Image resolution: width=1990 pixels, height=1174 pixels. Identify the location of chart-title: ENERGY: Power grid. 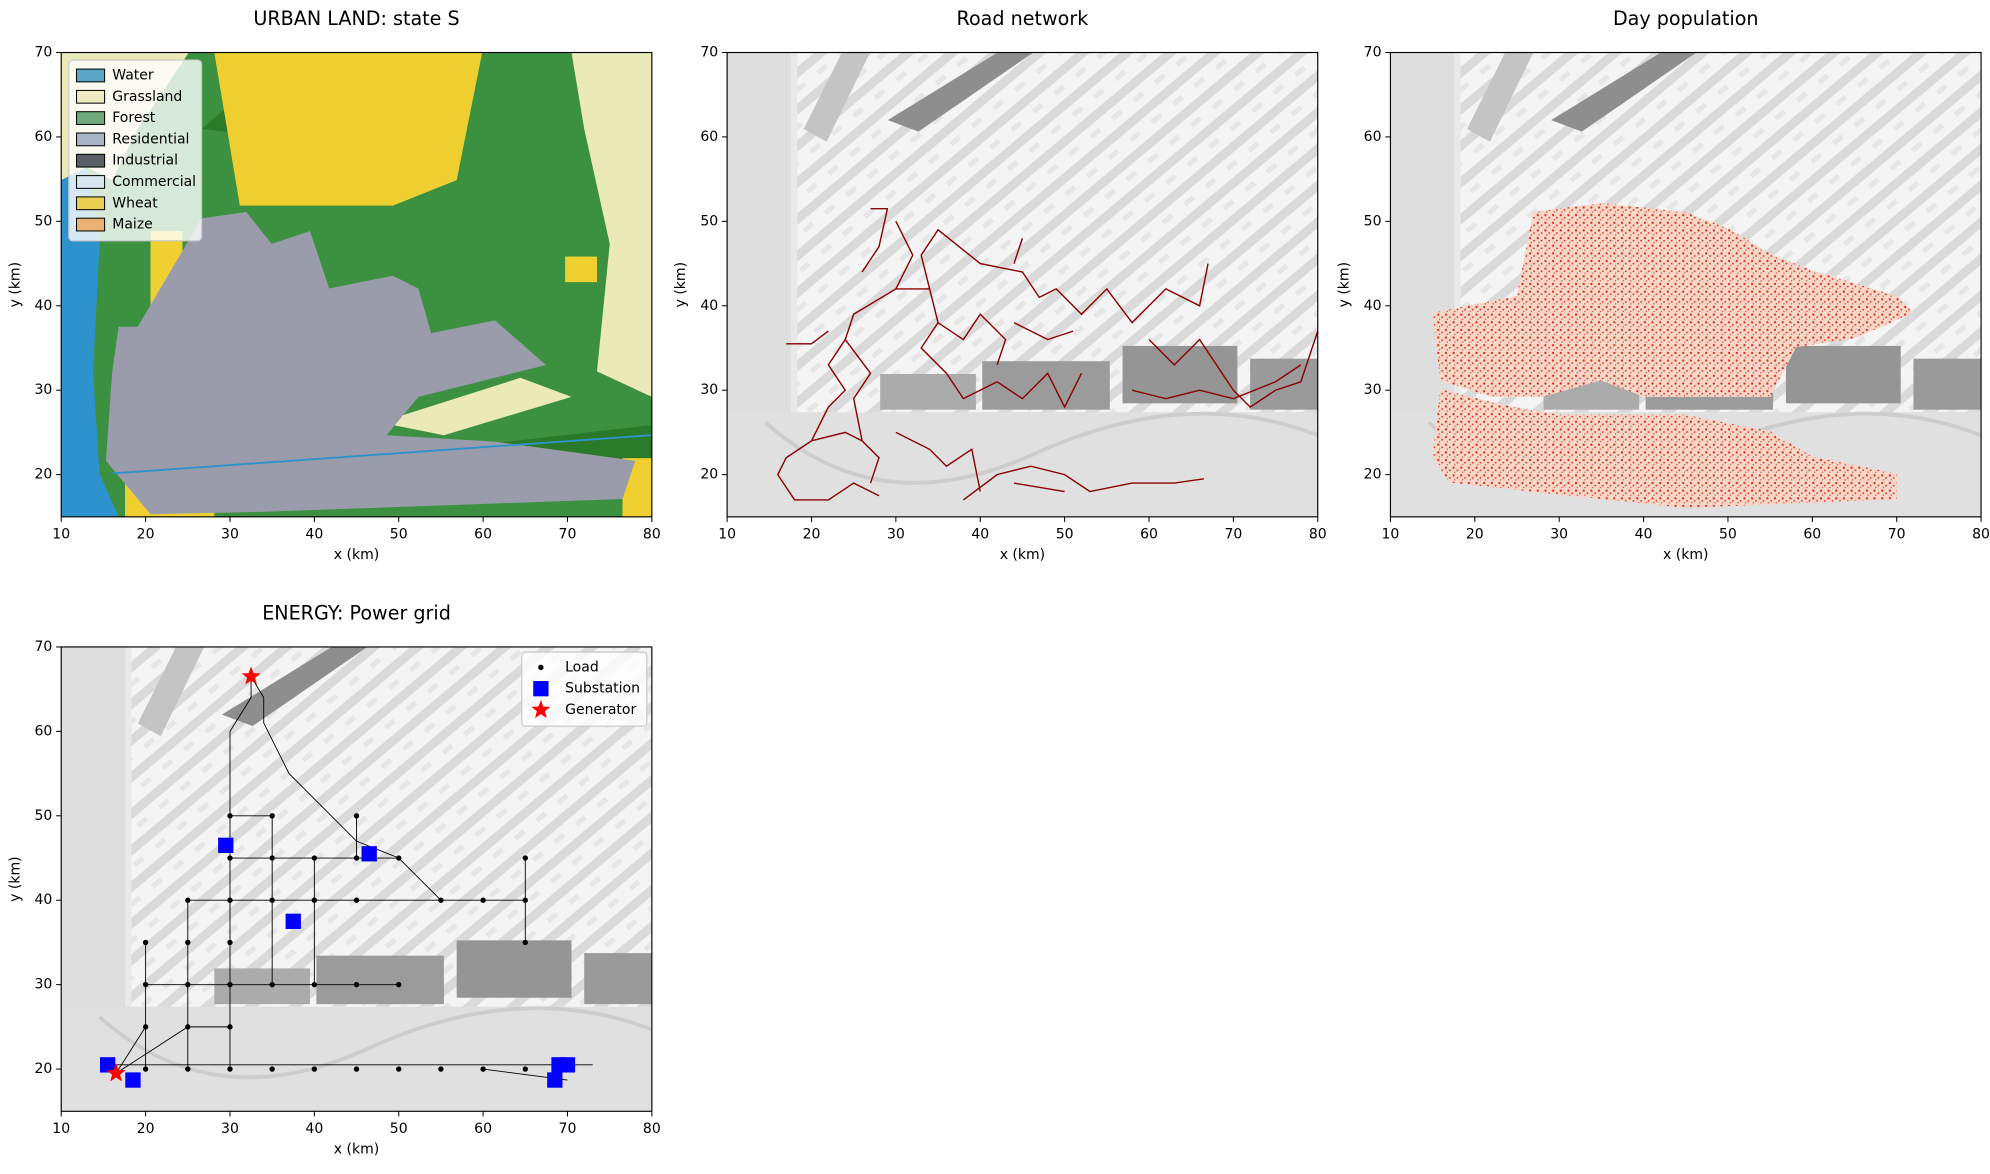
(356, 612).